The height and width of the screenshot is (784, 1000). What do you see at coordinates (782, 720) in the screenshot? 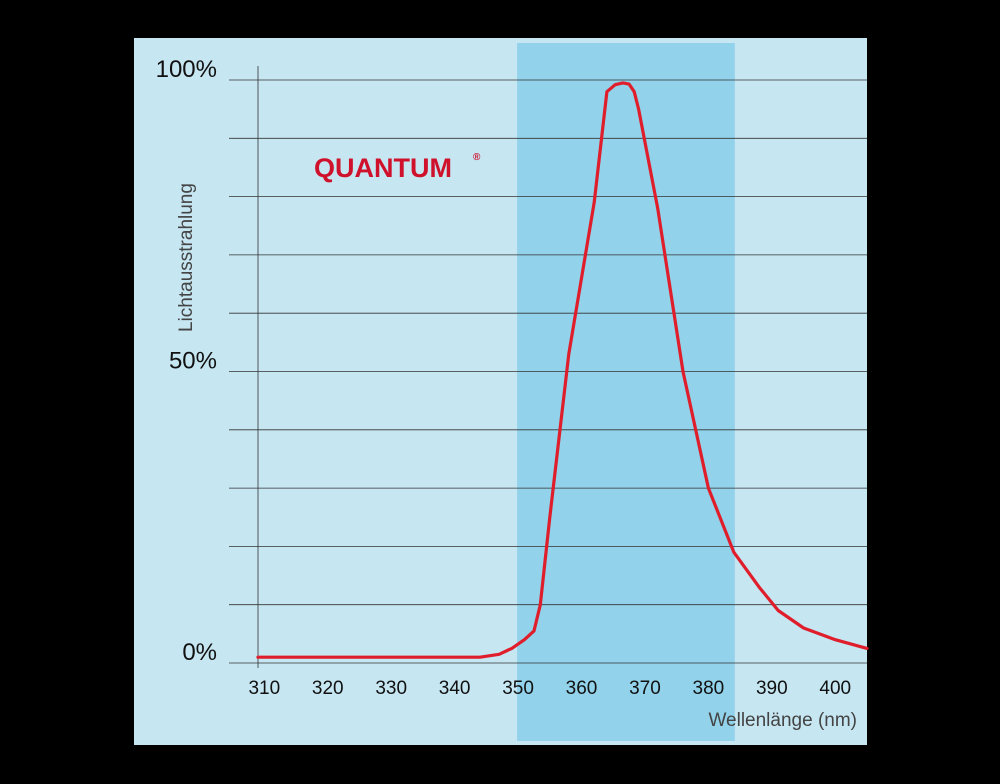
I see `x-axis-title: Wellenlänge (nm)` at bounding box center [782, 720].